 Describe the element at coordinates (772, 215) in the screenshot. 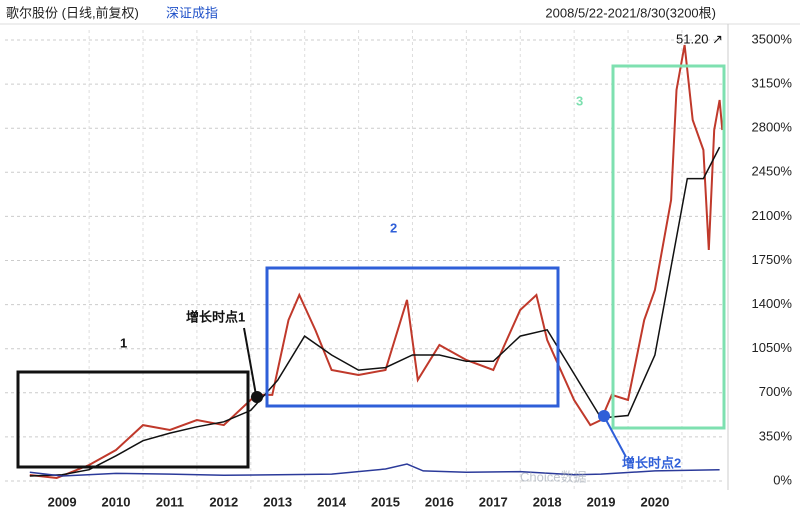

I see `y-tick-label: 2100%` at that location.